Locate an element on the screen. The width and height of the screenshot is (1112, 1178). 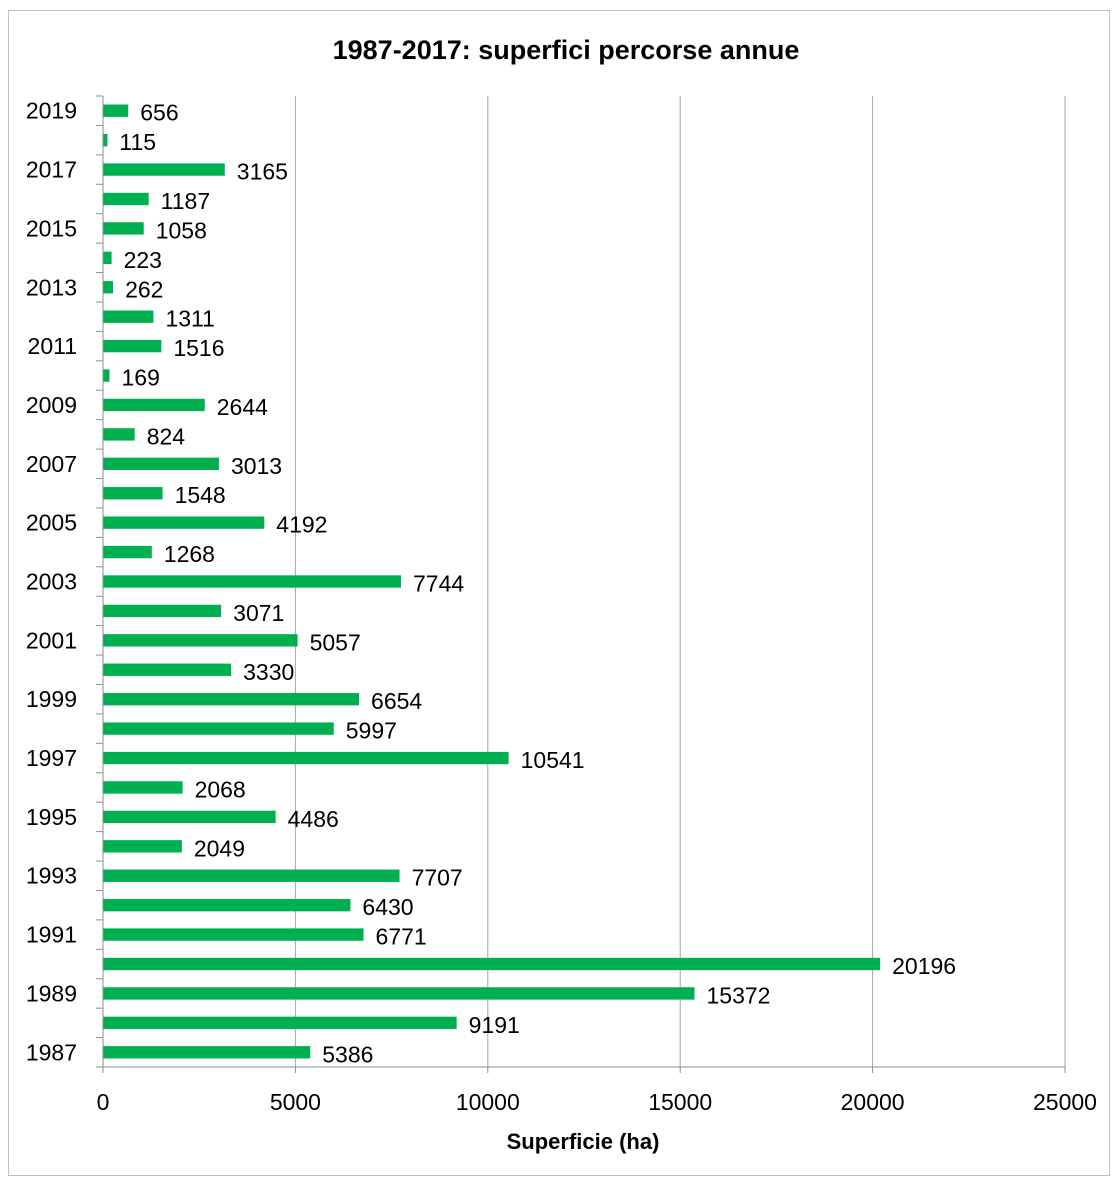
data-label-2013: 262 is located at coordinates (144, 289).